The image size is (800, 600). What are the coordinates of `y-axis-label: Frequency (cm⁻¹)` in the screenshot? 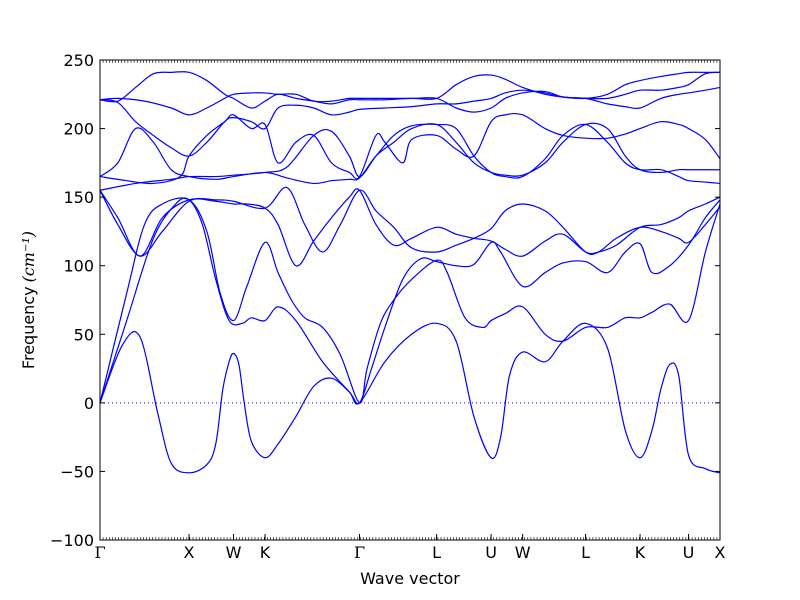 It's located at (28, 300).